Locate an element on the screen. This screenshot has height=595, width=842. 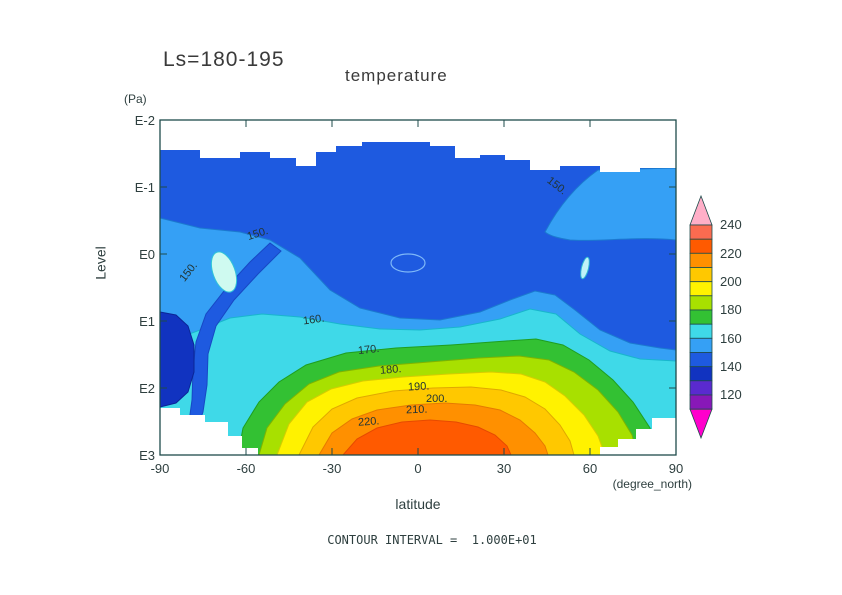
contour-label-170: 170. is located at coordinates (368, 350).